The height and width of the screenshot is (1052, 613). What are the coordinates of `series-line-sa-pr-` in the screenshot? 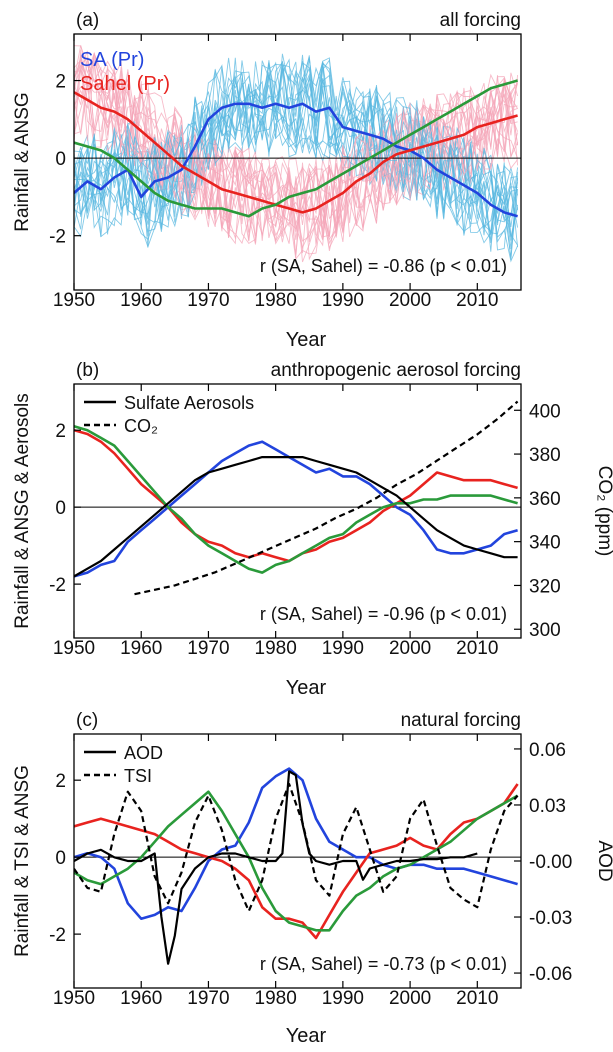 It's located at (296, 160).